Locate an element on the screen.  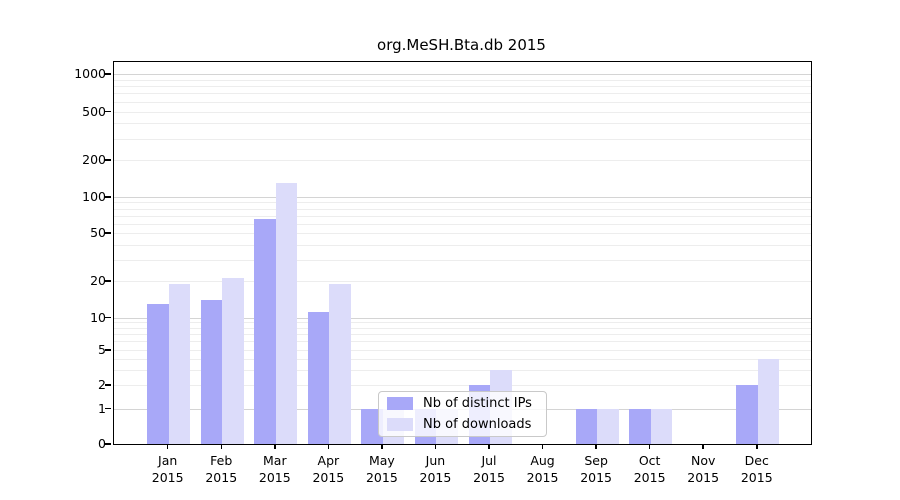
bar-downloads-dec is located at coordinates (768, 401).